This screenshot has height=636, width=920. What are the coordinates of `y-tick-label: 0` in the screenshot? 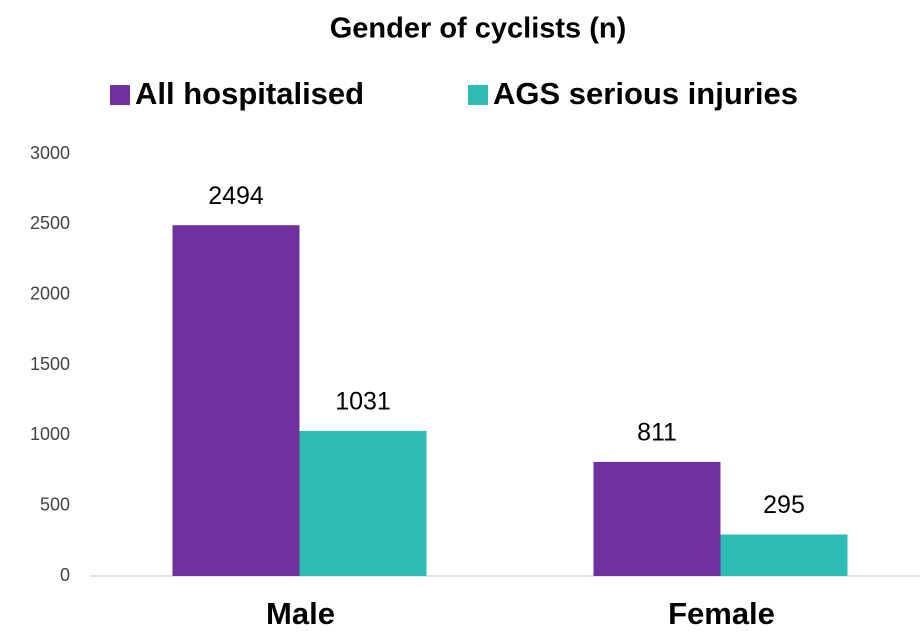 It's located at (65, 575).